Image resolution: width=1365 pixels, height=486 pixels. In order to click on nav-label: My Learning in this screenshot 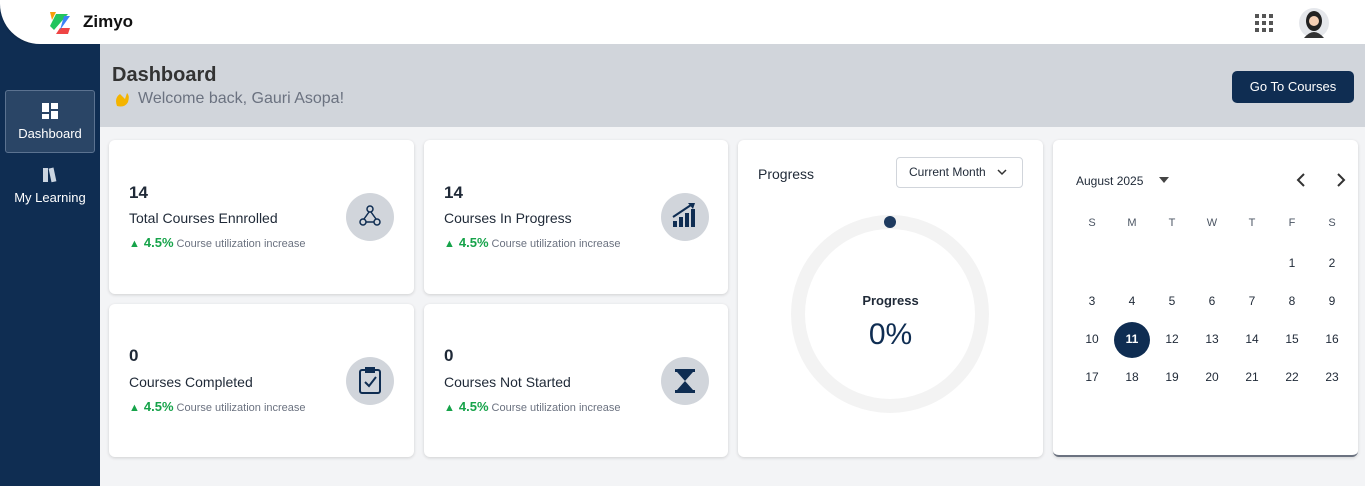, I will do `click(50, 197)`.